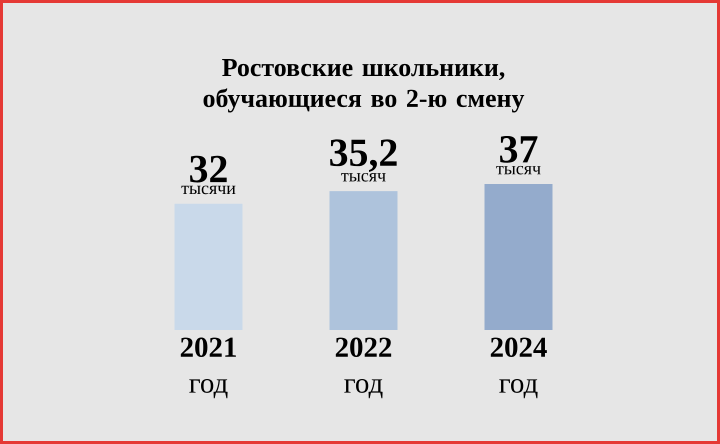  What do you see at coordinates (364, 86) in the screenshot?
I see `chart-title: Ростовские школьники, обучающиеся во 2-ю смену` at bounding box center [364, 86].